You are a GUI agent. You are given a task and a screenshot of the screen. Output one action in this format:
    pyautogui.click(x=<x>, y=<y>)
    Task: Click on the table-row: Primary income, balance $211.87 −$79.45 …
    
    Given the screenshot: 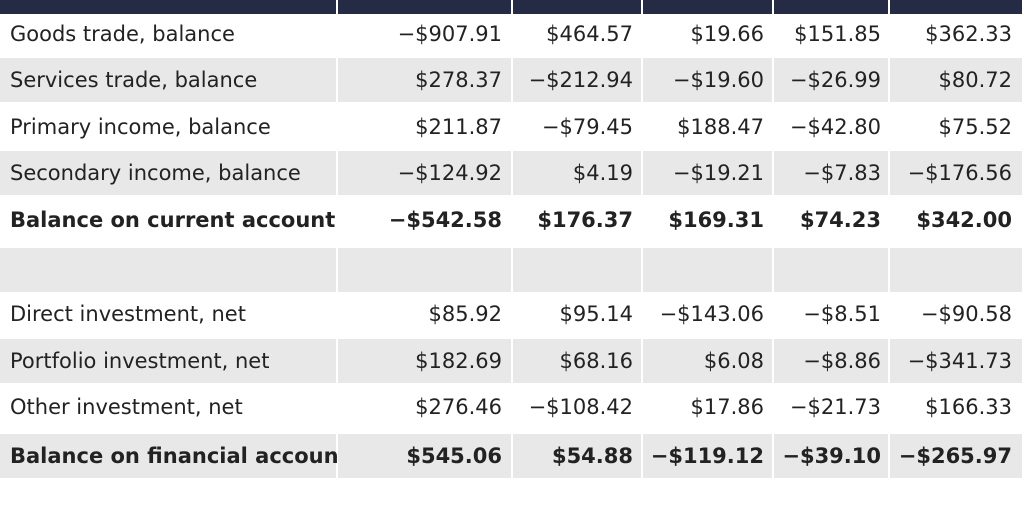 What is the action you would take?
    pyautogui.click(x=511, y=127)
    